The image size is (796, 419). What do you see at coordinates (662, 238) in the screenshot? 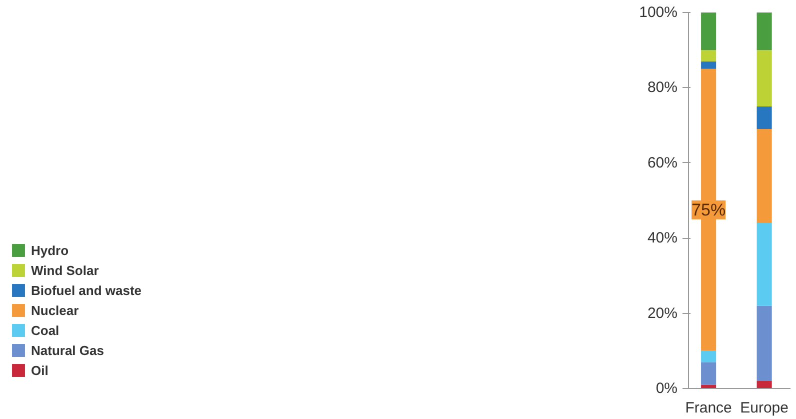
I see `y-tick-label: 40%` at bounding box center [662, 238].